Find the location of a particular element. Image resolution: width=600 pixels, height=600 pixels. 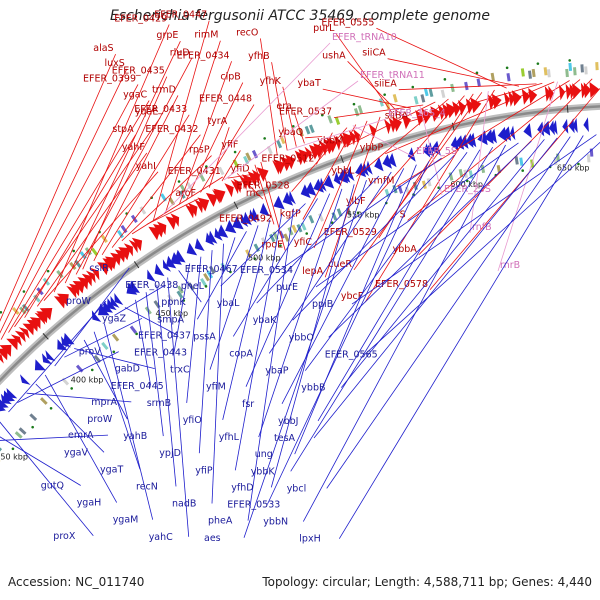

forward-gene-label: yahI is located at coordinates (146, 166).